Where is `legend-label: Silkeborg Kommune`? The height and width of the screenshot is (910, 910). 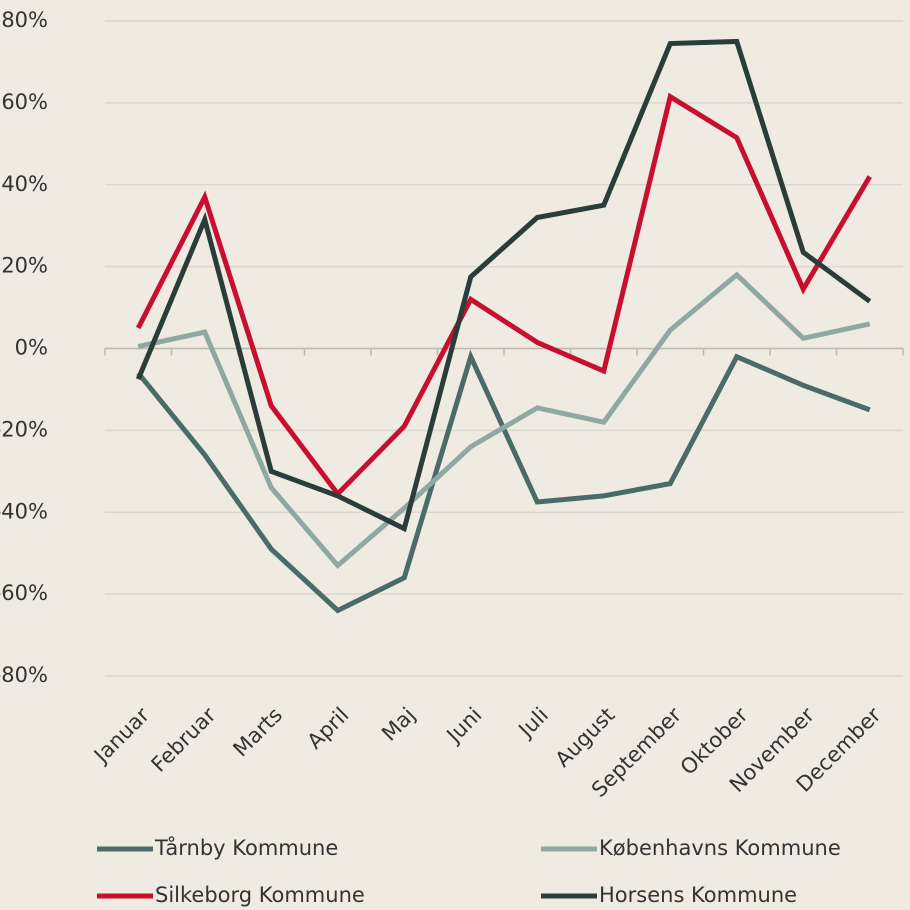 legend-label: Silkeborg Kommune is located at coordinates (260, 895).